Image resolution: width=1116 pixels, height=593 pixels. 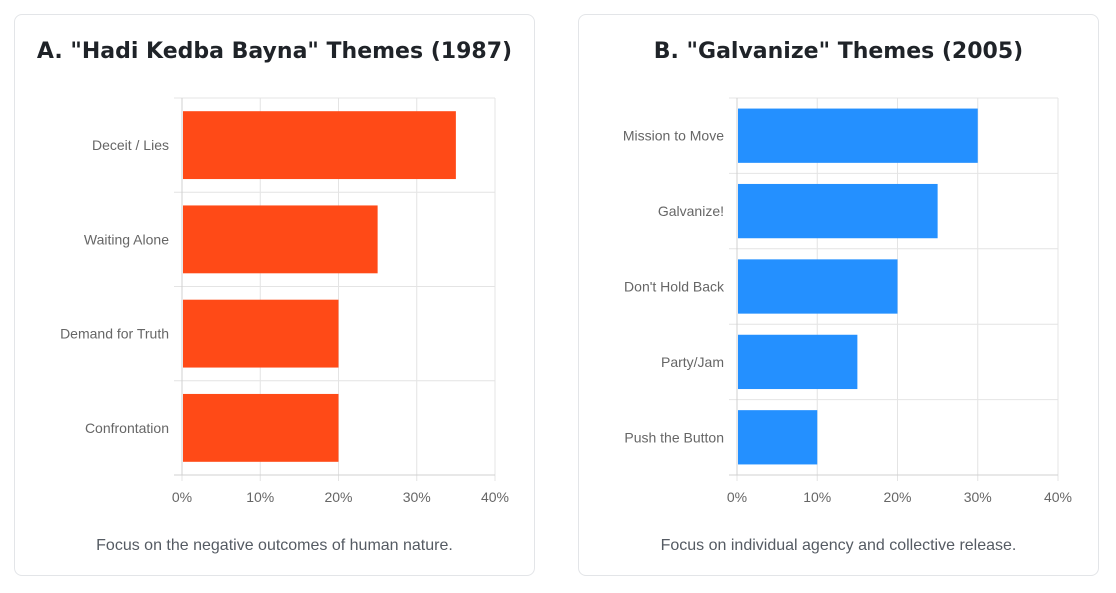 I want to click on y-category-label: Party/Jam, so click(x=692, y=362).